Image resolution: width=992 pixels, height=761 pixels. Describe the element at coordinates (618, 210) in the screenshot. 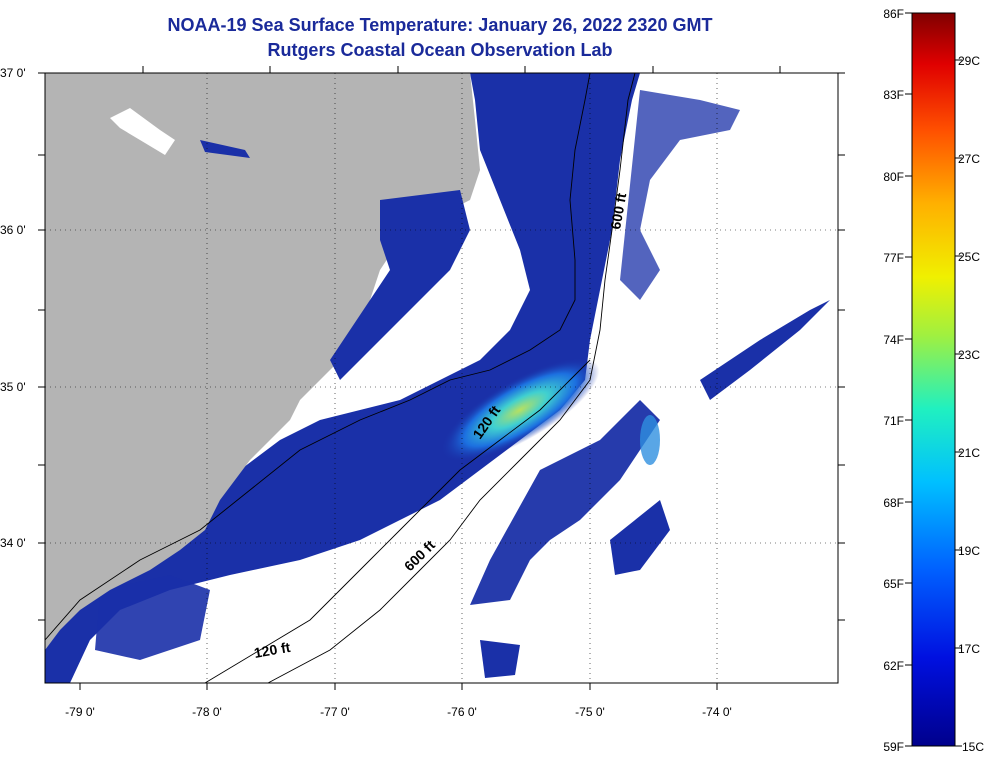

I see `isobath-label-600-north: 600 ft` at that location.